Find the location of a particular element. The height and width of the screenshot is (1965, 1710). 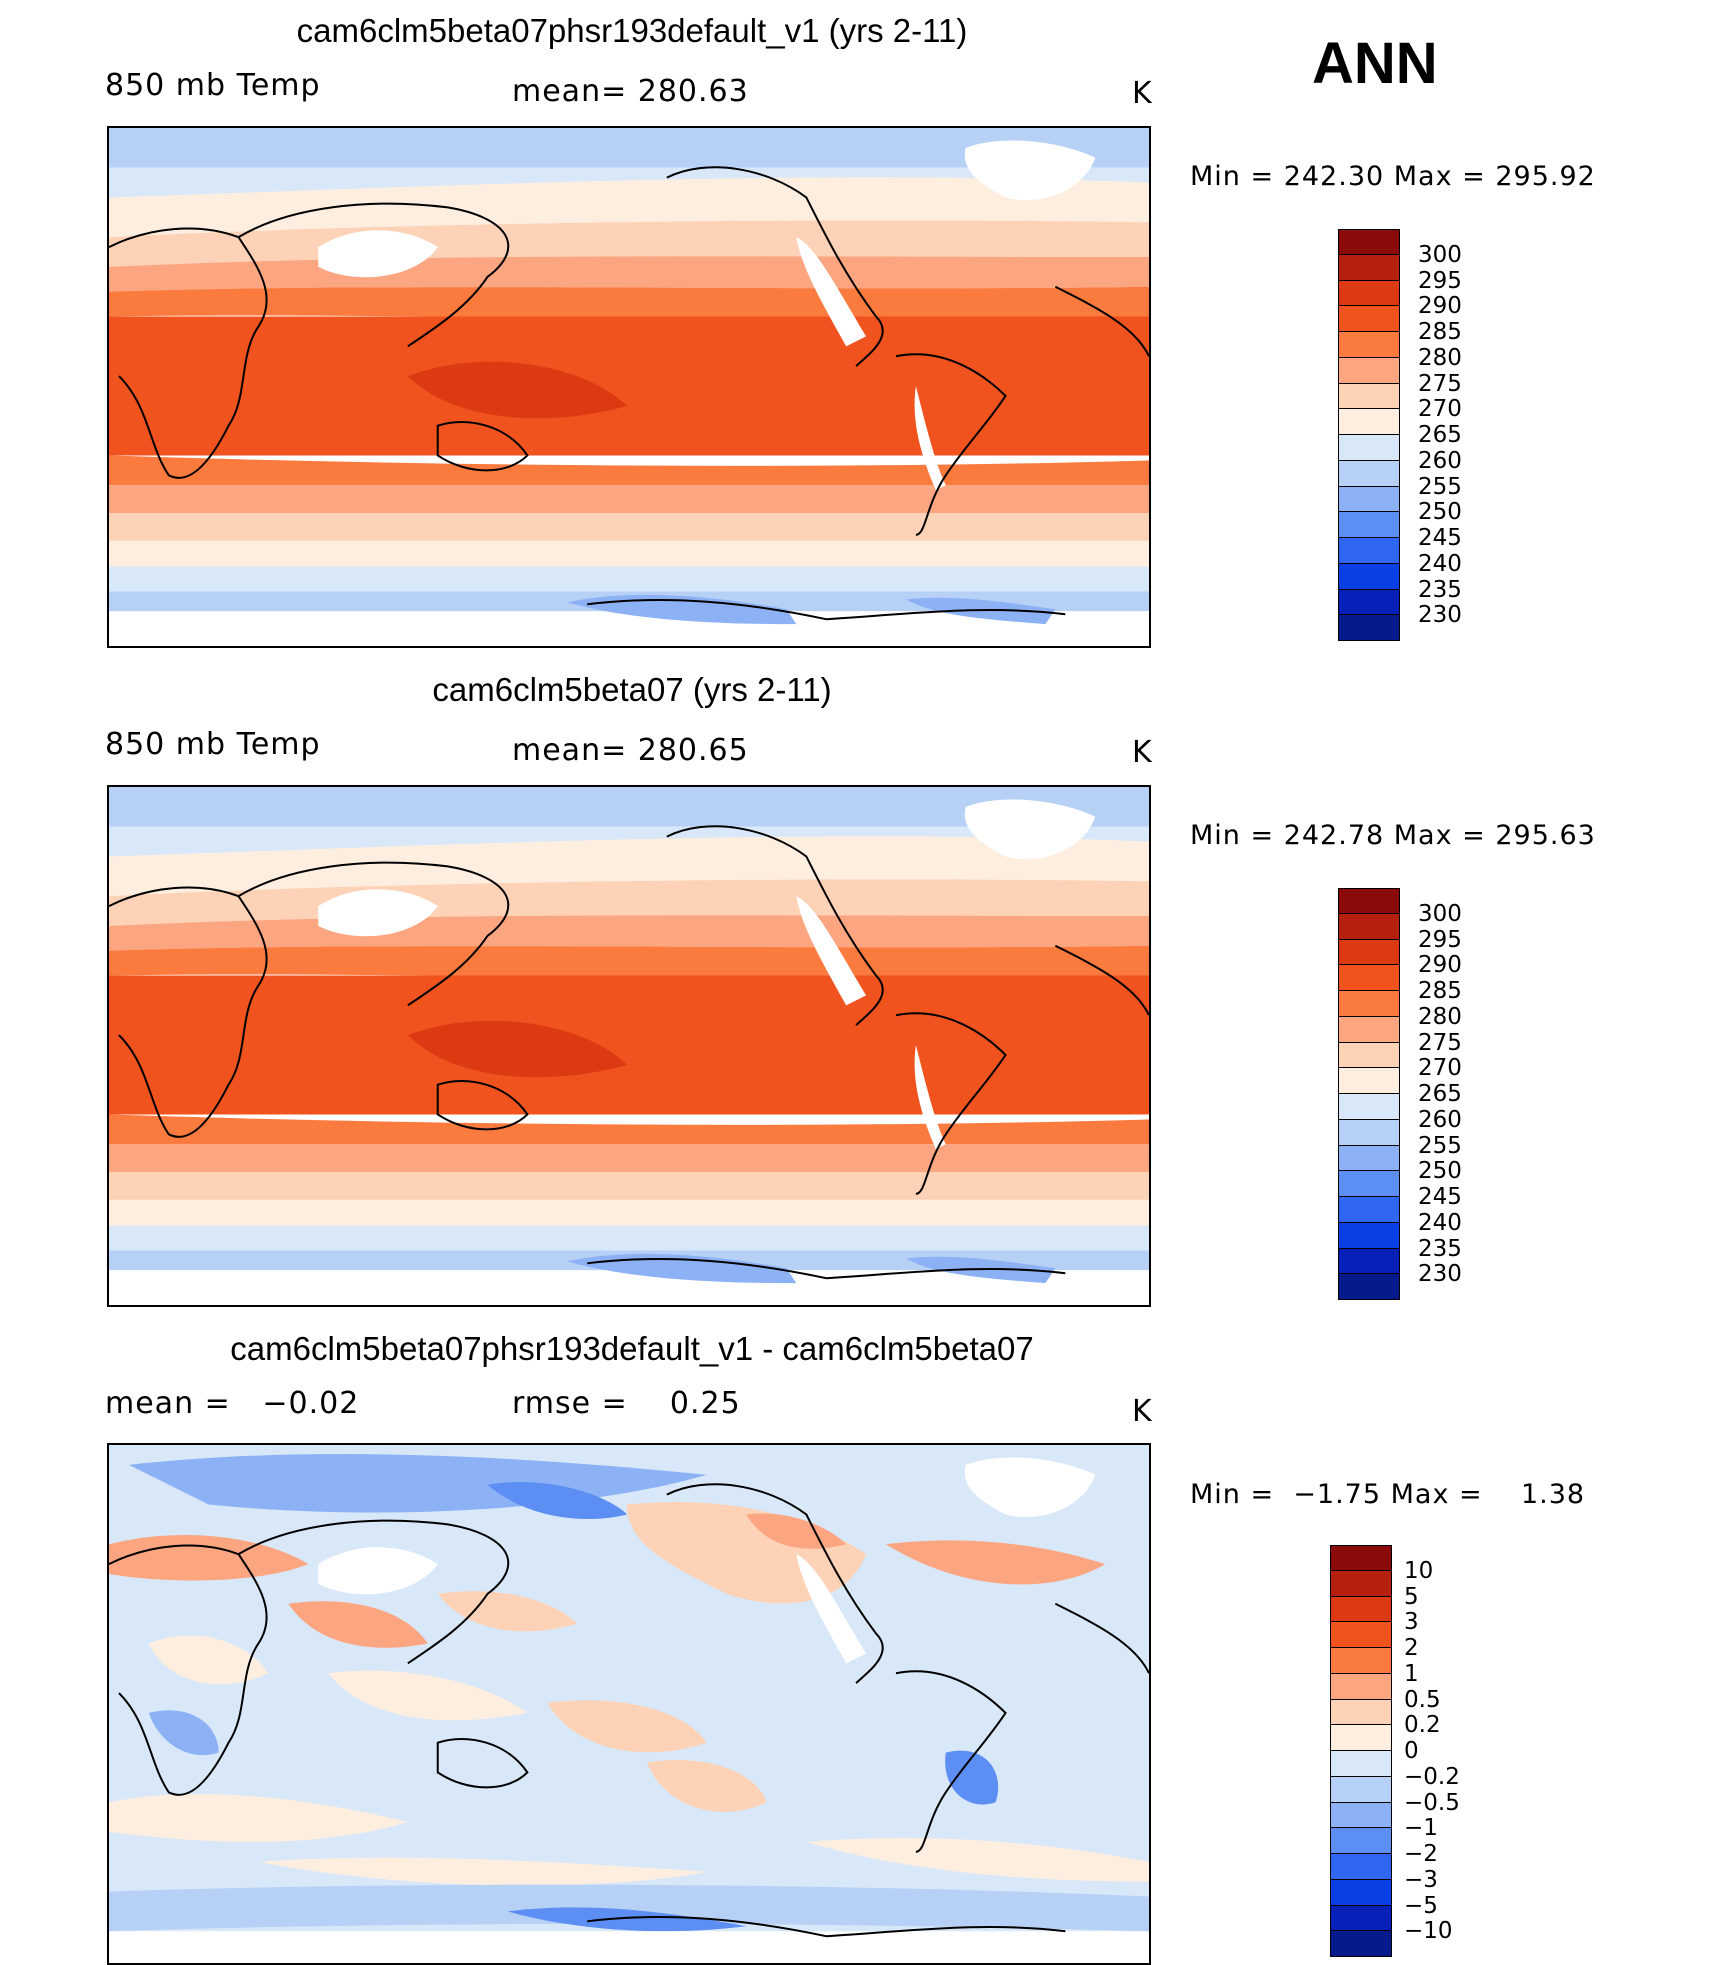

panel-2-title: cam6clm5beta07 (yrs 2-11) is located at coordinates (632, 689).